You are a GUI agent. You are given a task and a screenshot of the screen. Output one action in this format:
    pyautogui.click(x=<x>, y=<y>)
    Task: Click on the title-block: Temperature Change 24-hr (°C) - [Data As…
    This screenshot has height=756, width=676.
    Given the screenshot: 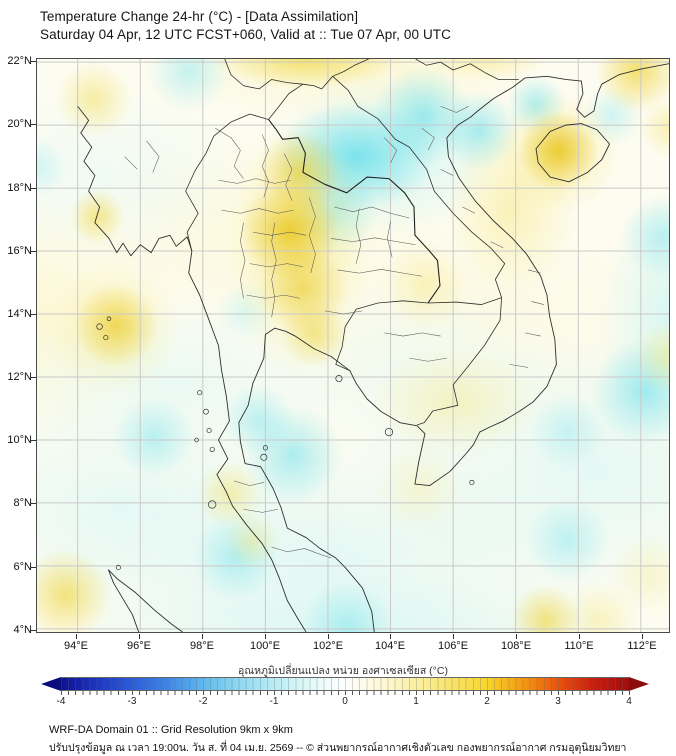 What is the action you would take?
    pyautogui.click(x=245, y=26)
    